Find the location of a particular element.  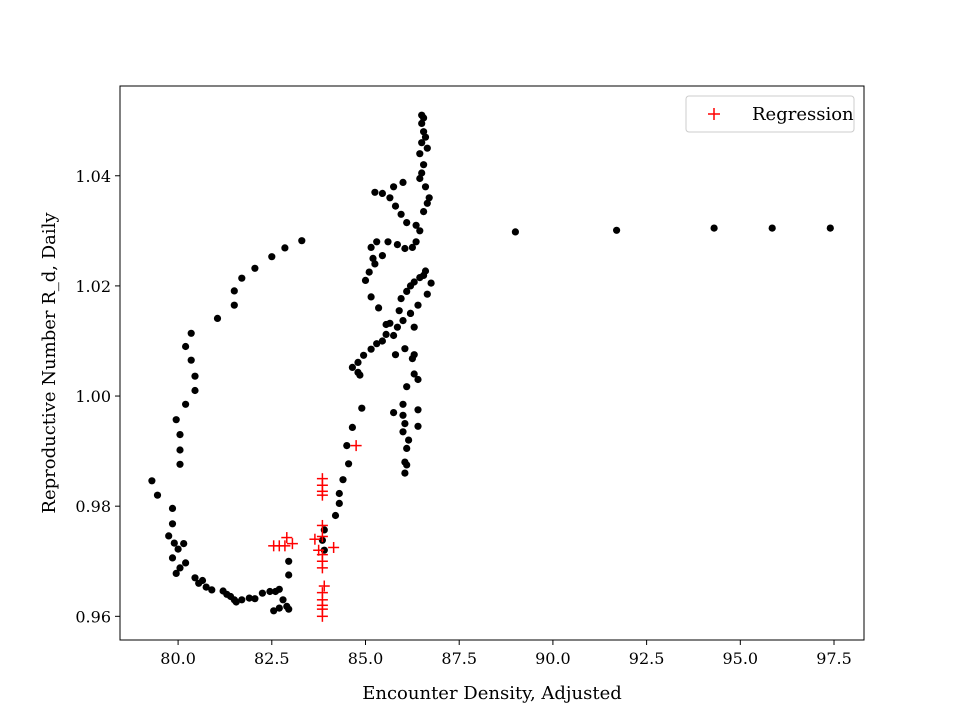

legend-box is located at coordinates (770, 114).